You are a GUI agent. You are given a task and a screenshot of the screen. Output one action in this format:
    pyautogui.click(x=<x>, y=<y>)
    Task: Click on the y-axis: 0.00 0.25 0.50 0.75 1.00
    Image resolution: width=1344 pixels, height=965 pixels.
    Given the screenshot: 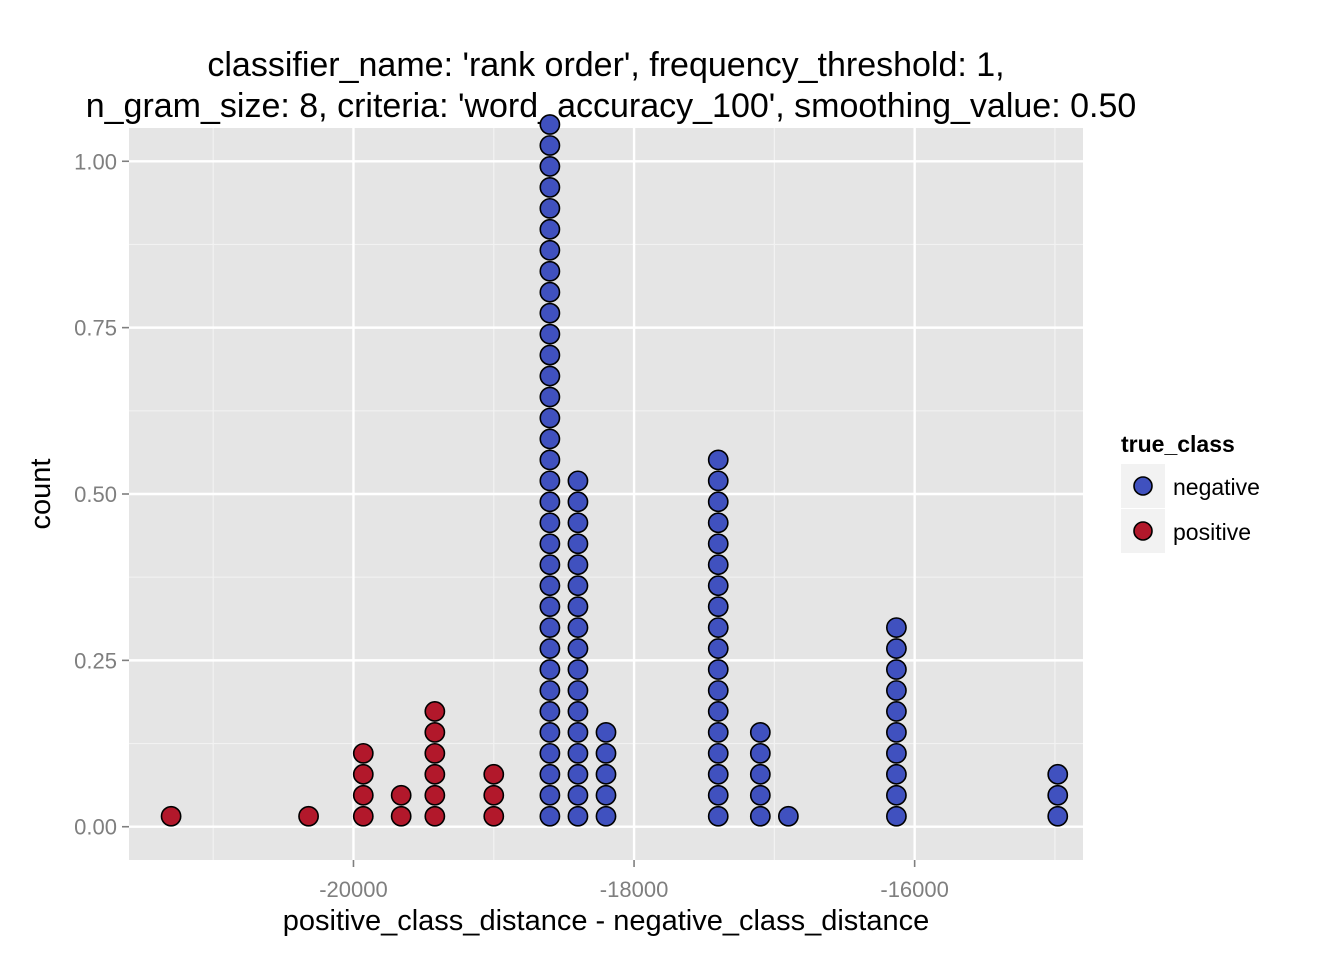 What is the action you would take?
    pyautogui.click(x=101, y=494)
    